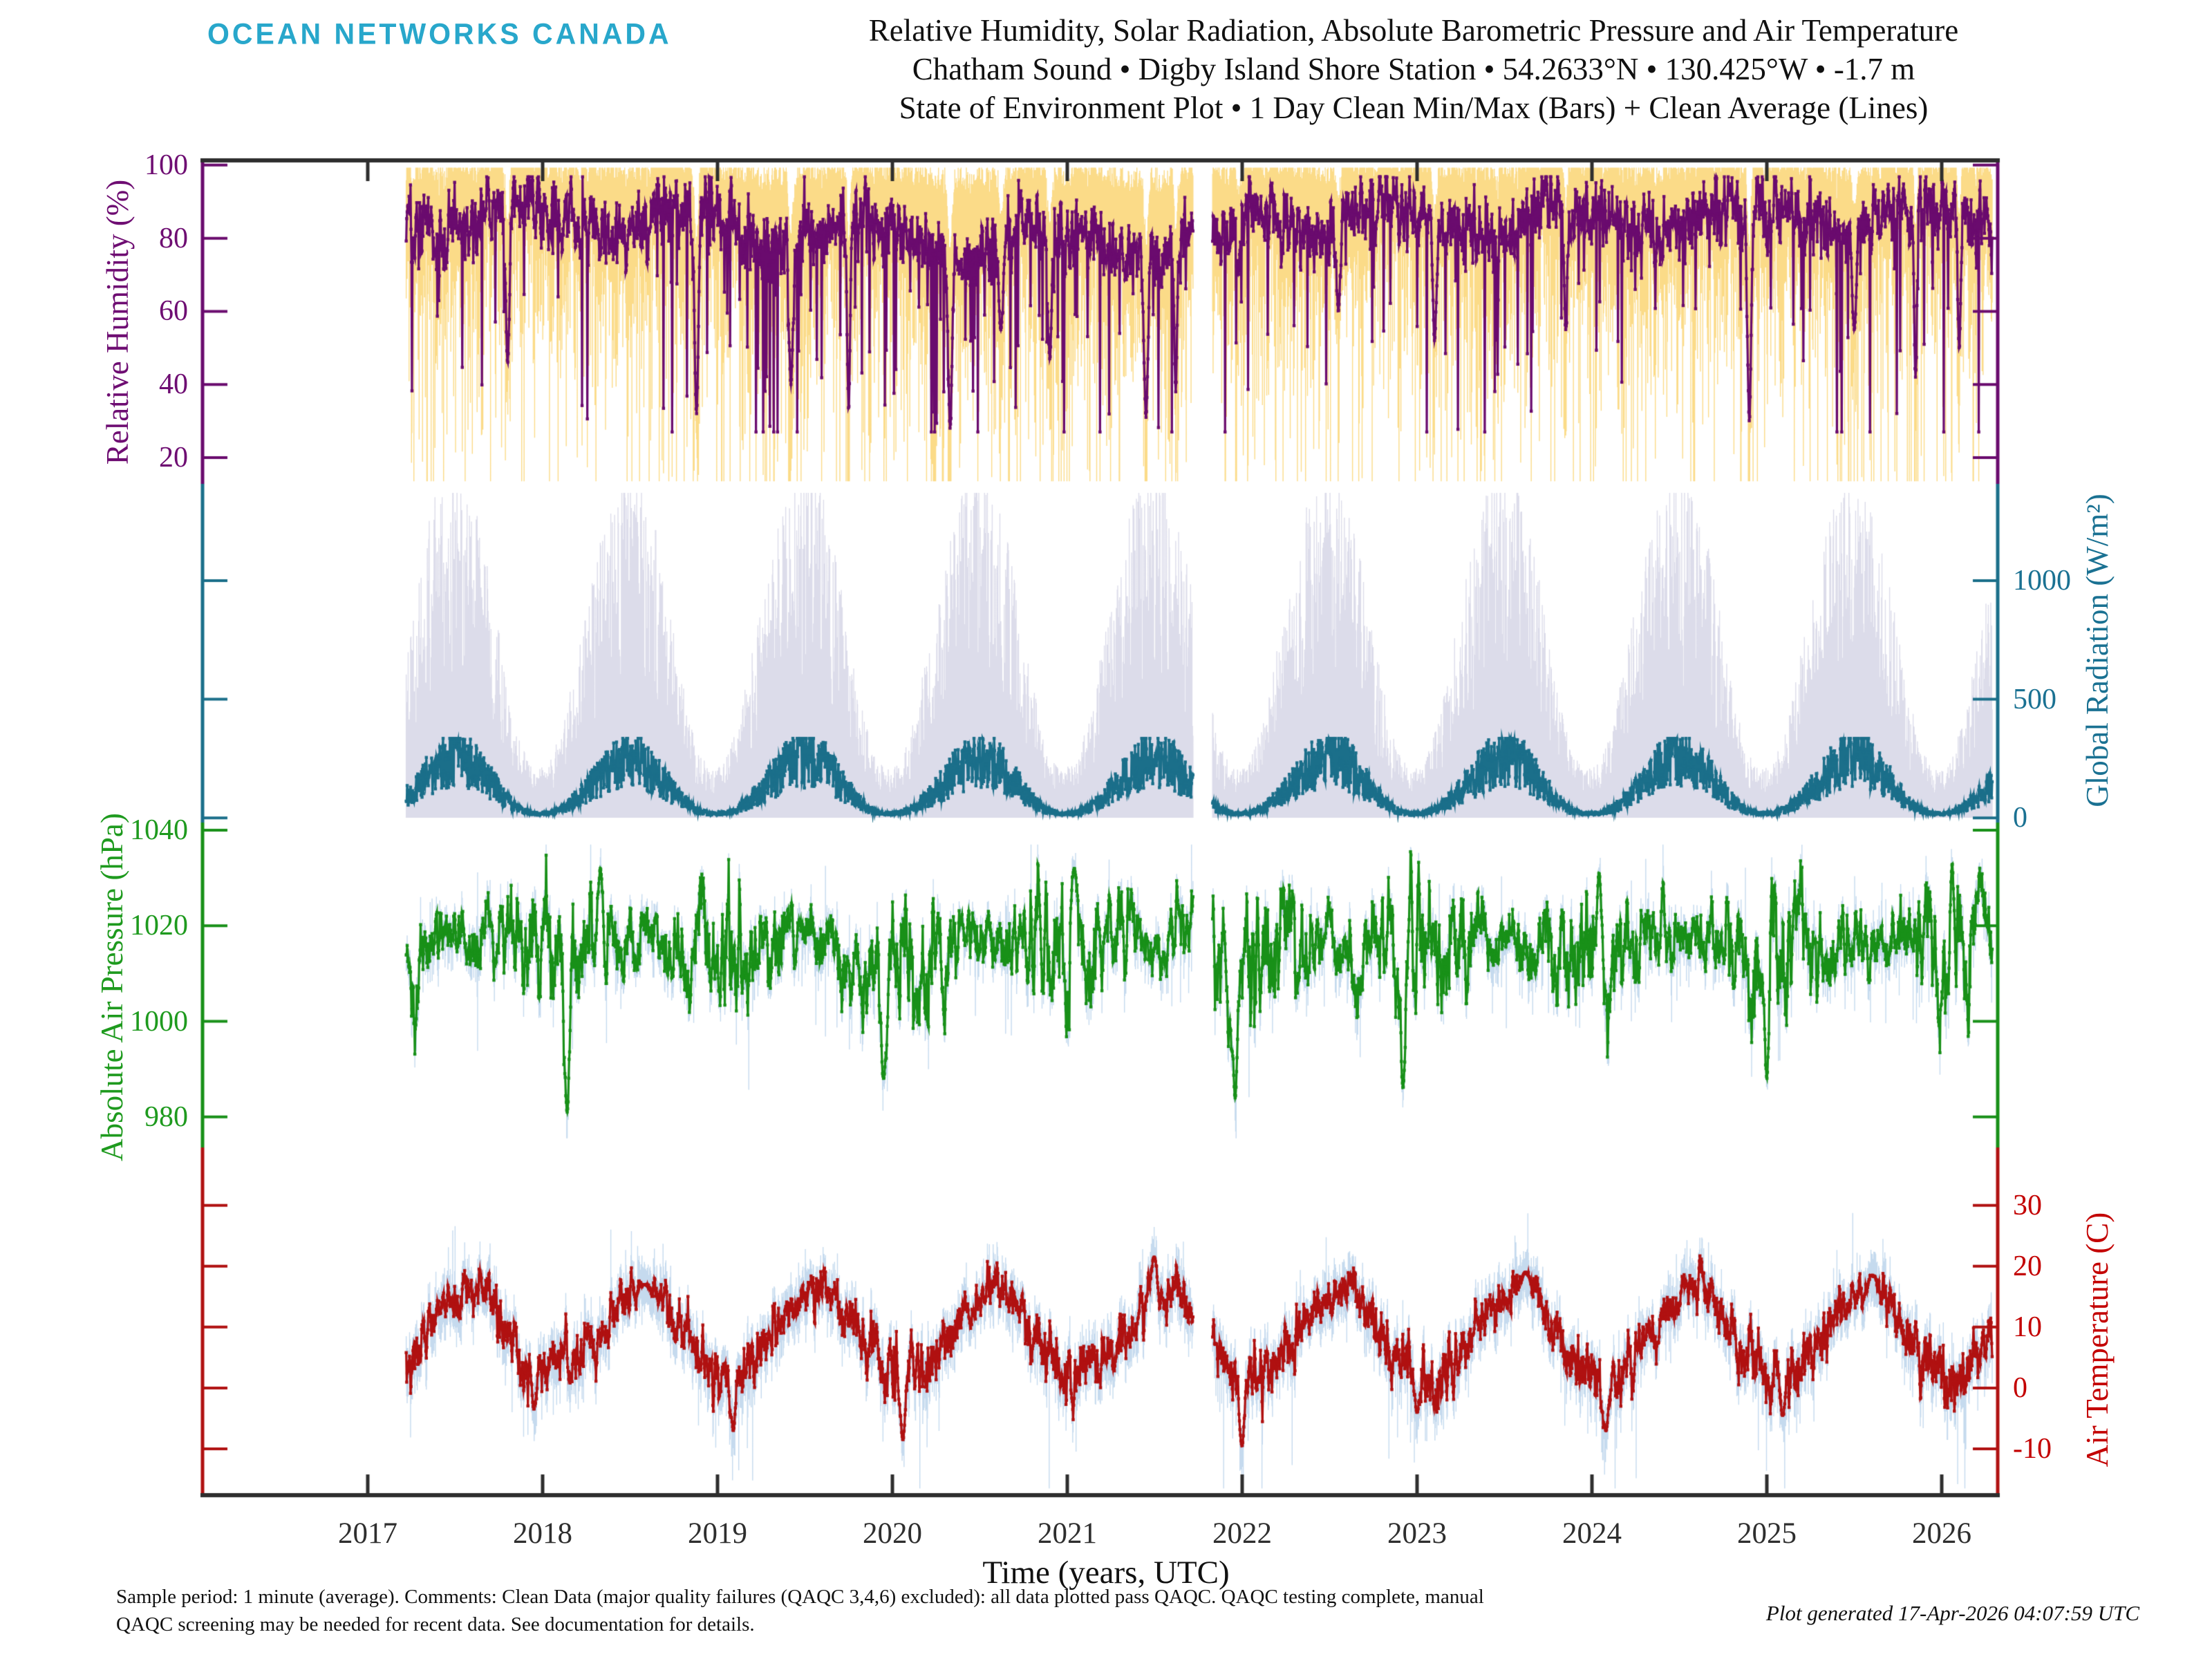  I want to click on y-tick-label-global-radiation: 0, so click(2020, 818).